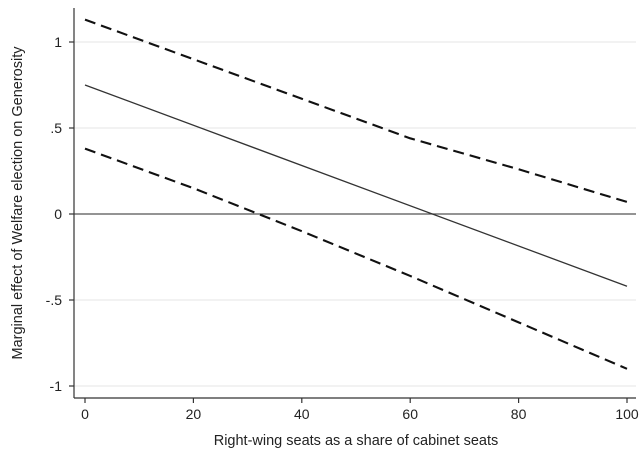 This screenshot has width=641, height=458. I want to click on x-tick-label: 80, so click(519, 414).